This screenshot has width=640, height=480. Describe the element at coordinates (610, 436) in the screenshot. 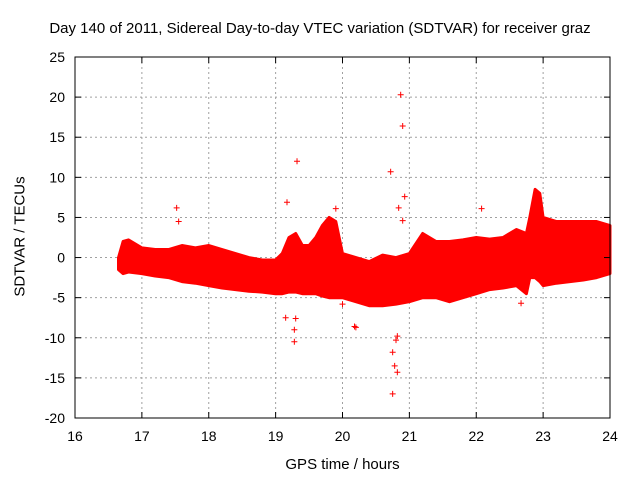

I see `x-tick-label: 24` at that location.